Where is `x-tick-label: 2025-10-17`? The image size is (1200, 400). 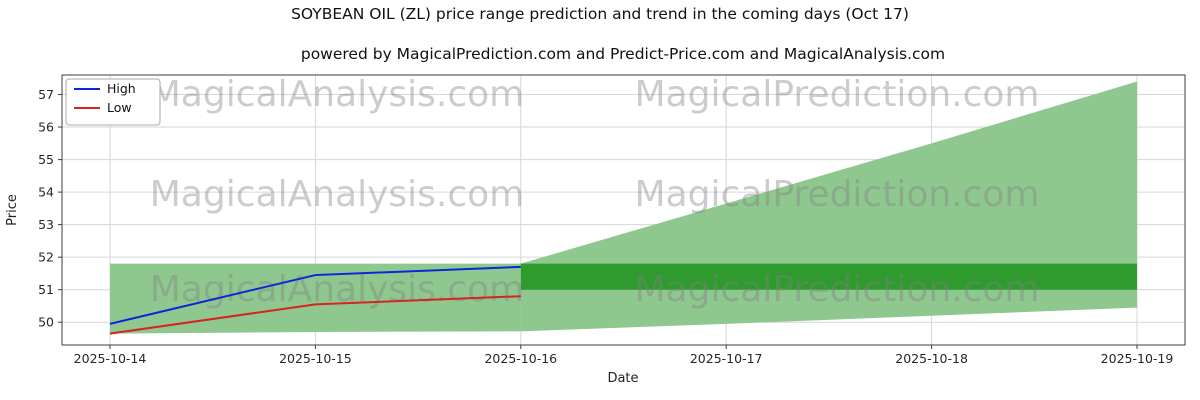
x-tick-label: 2025-10-17 is located at coordinates (726, 358).